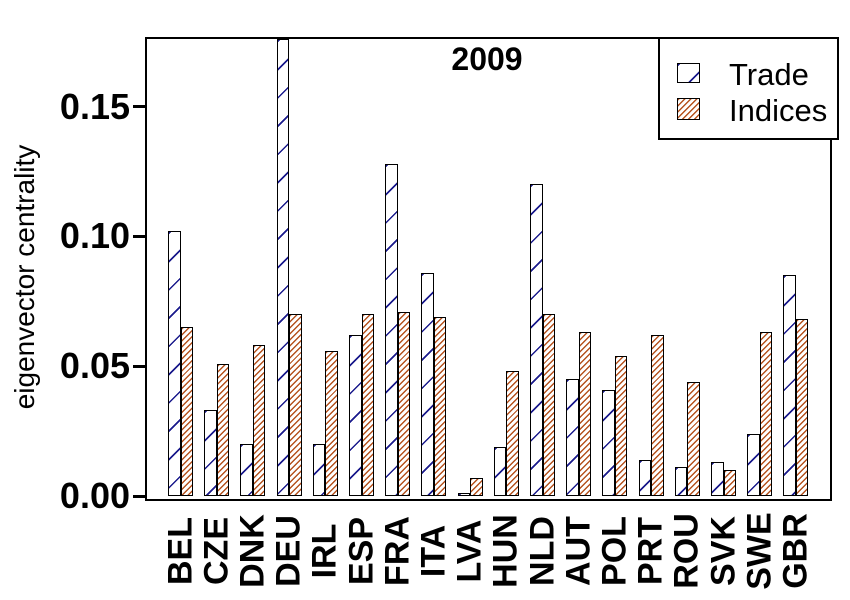  Describe the element at coordinates (427, 384) in the screenshot. I see `bar-trade-ITA` at that location.